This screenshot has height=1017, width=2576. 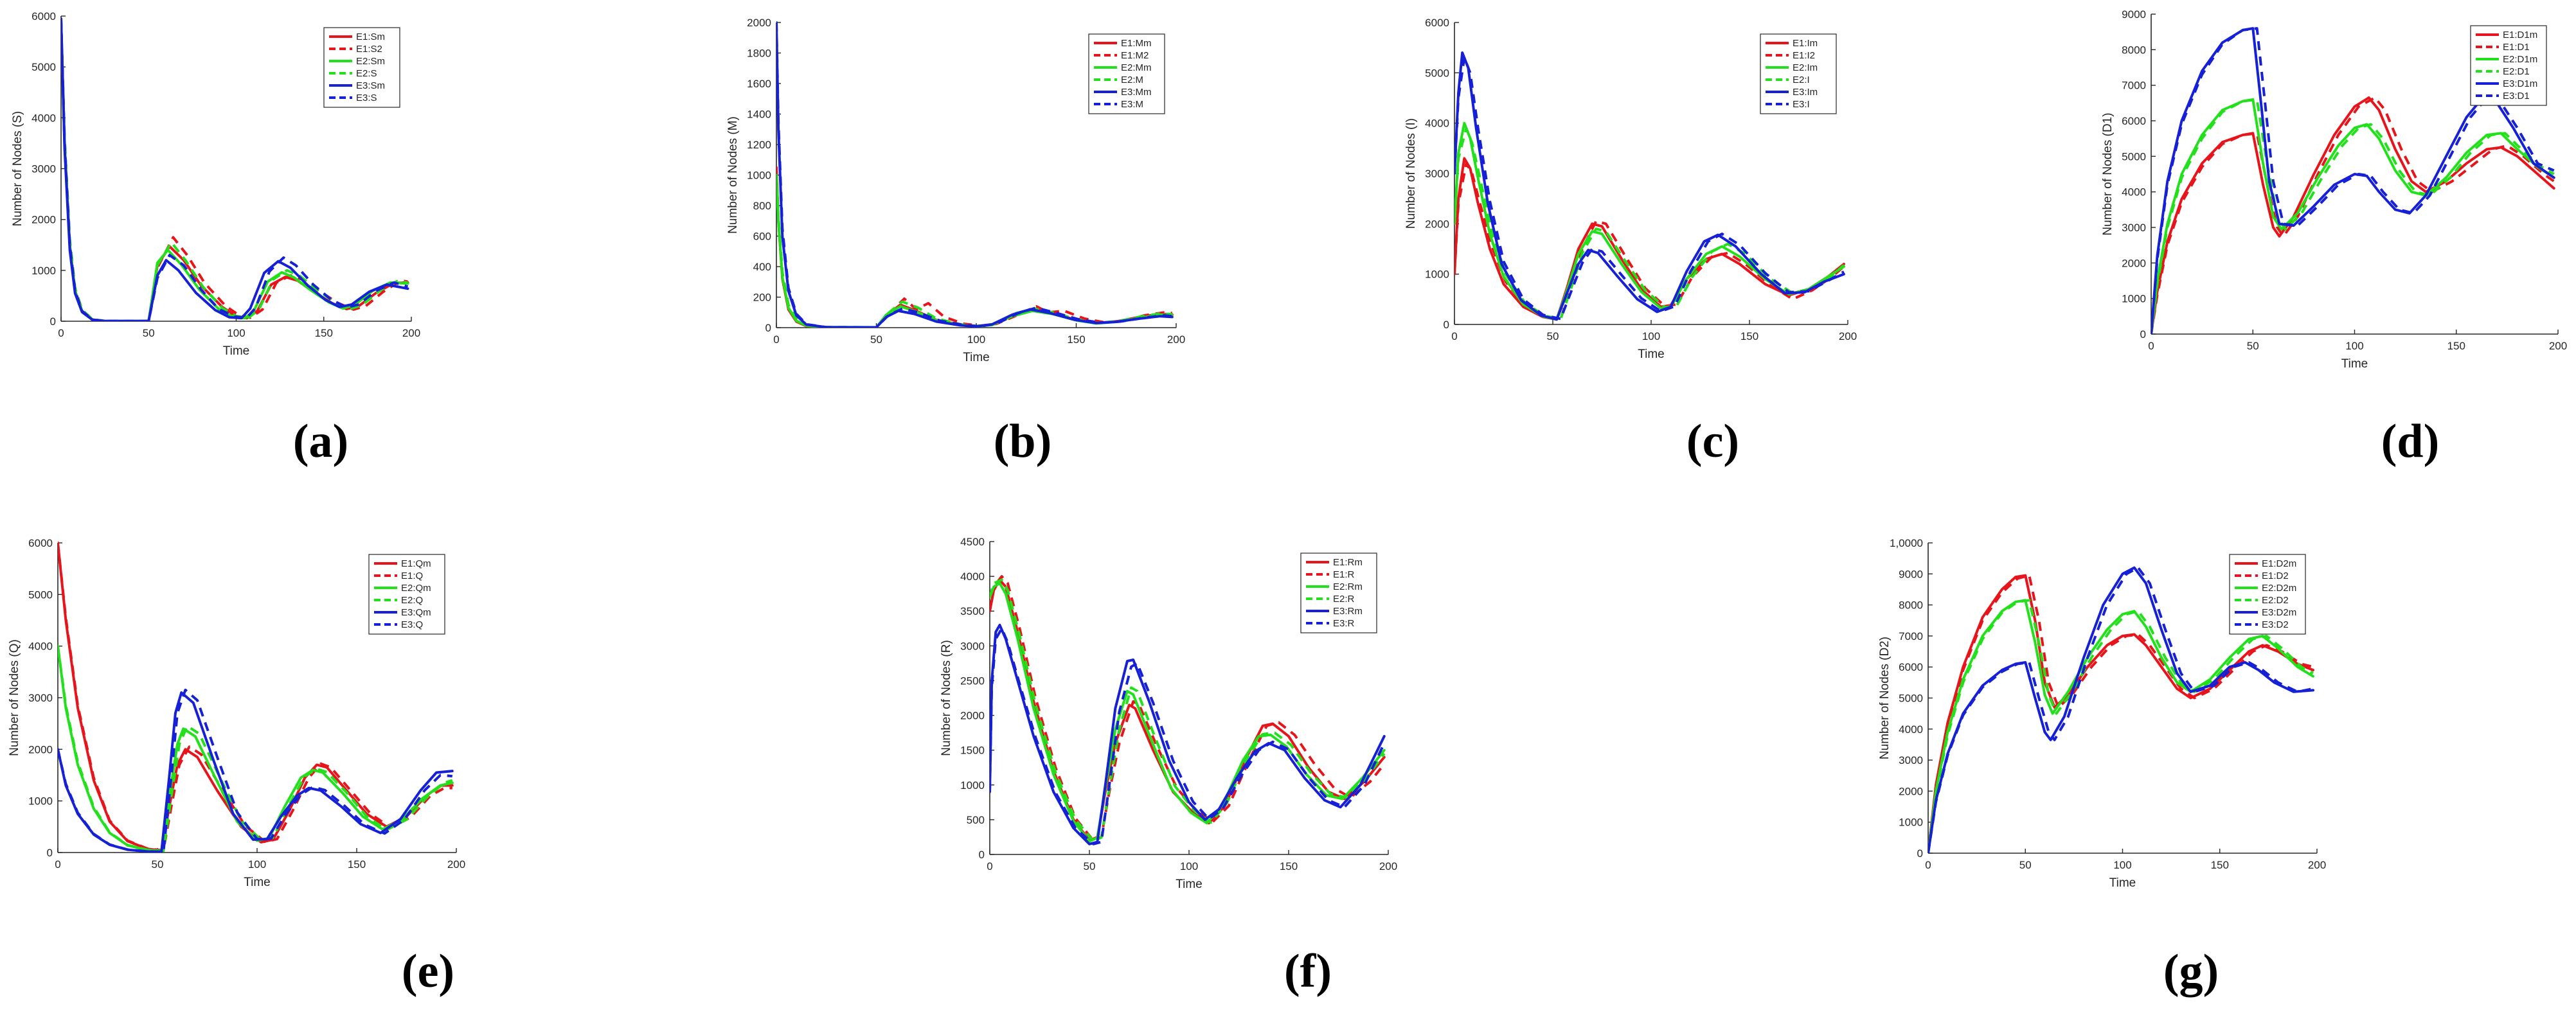 I want to click on series-line-e1-mm, so click(x=975, y=247).